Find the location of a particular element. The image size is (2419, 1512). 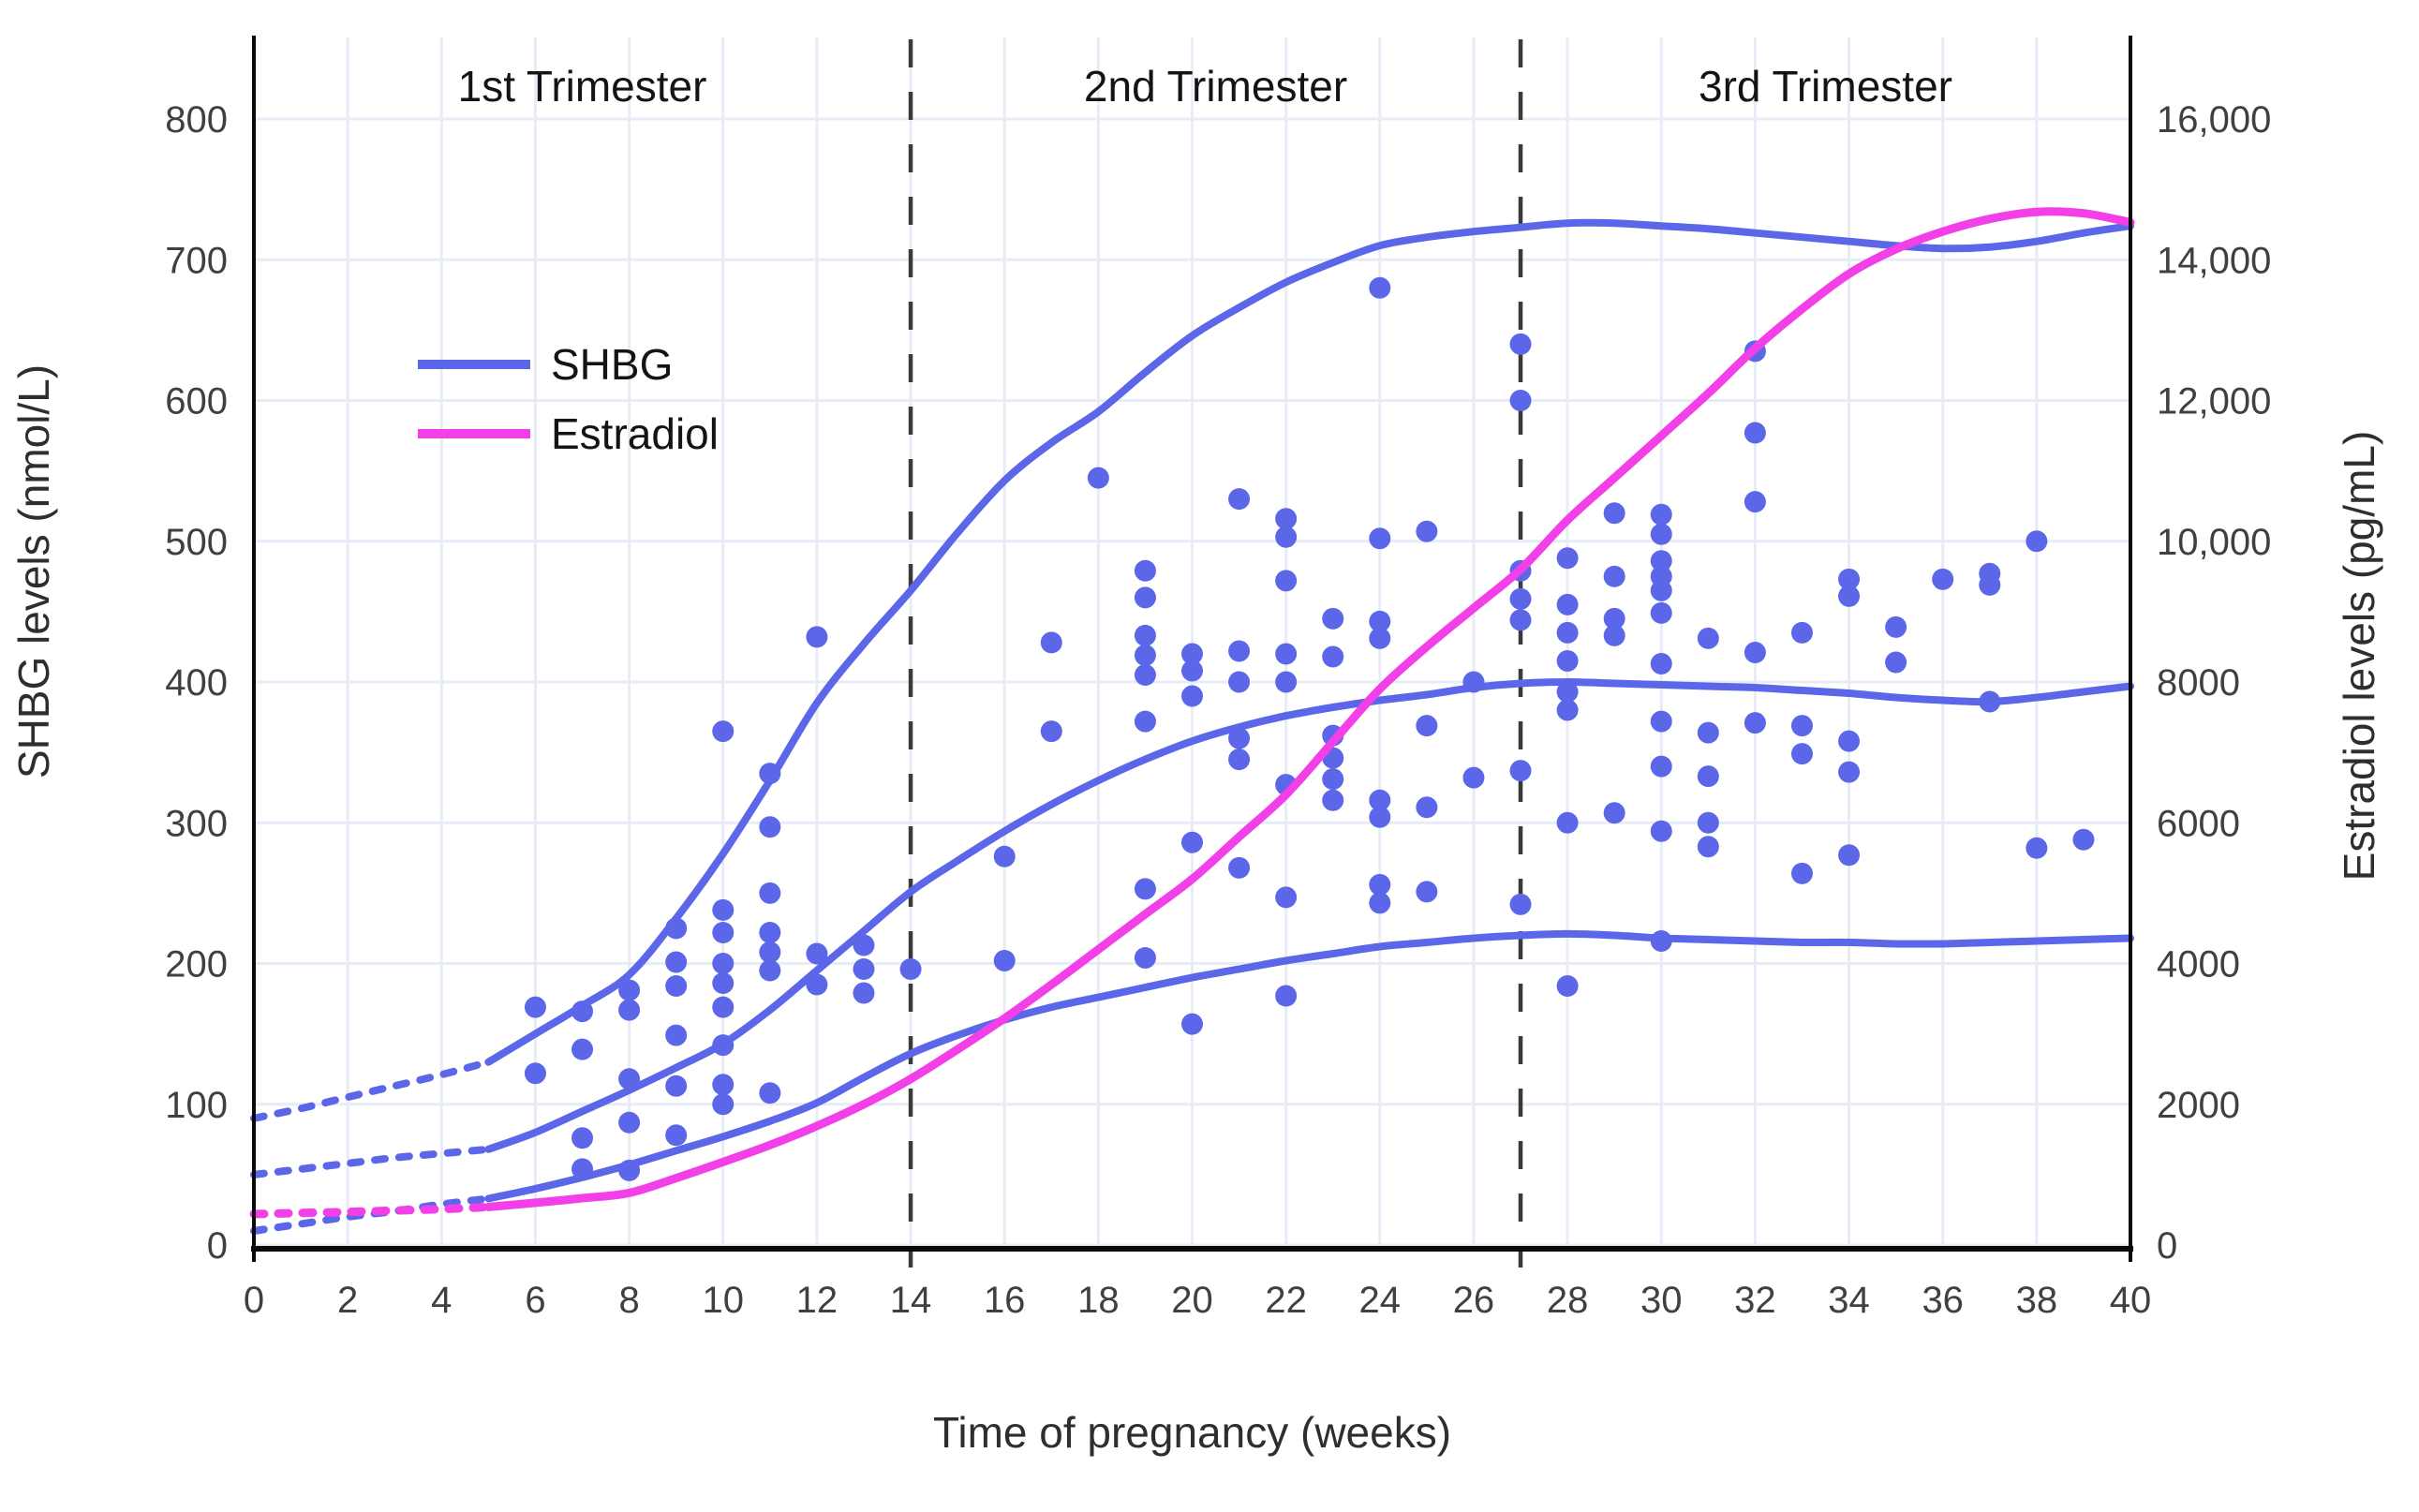

left-tick-label: 300 is located at coordinates (196, 823).